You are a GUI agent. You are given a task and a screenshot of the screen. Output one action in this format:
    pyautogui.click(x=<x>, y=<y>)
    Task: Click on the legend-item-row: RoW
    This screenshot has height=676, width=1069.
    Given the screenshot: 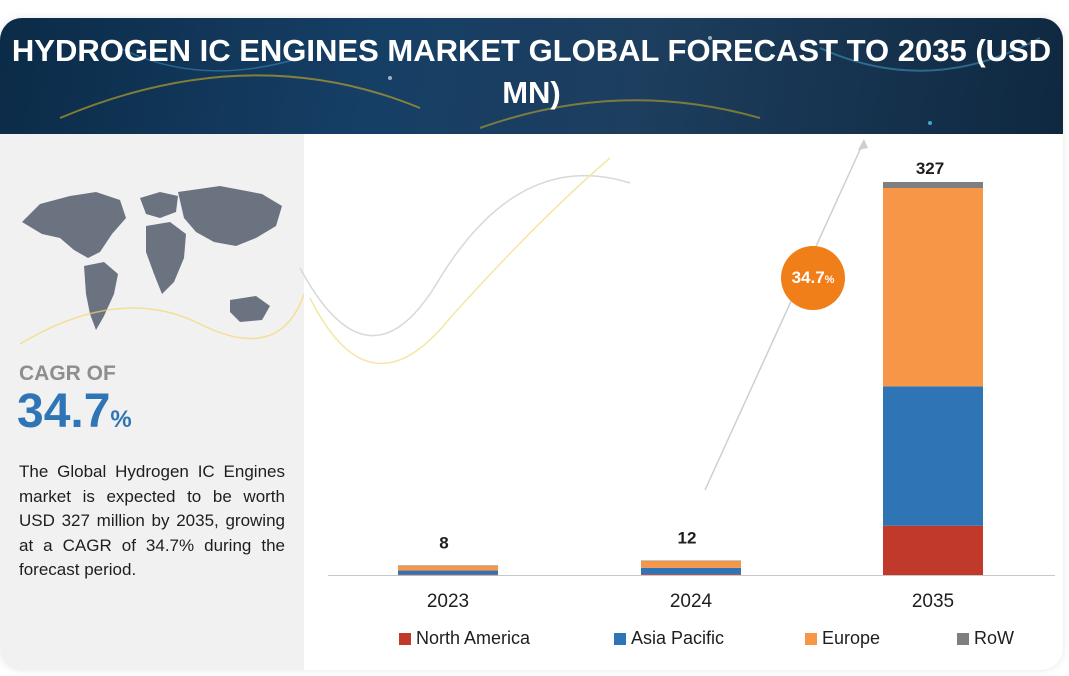 What is the action you would take?
    pyautogui.click(x=985, y=638)
    